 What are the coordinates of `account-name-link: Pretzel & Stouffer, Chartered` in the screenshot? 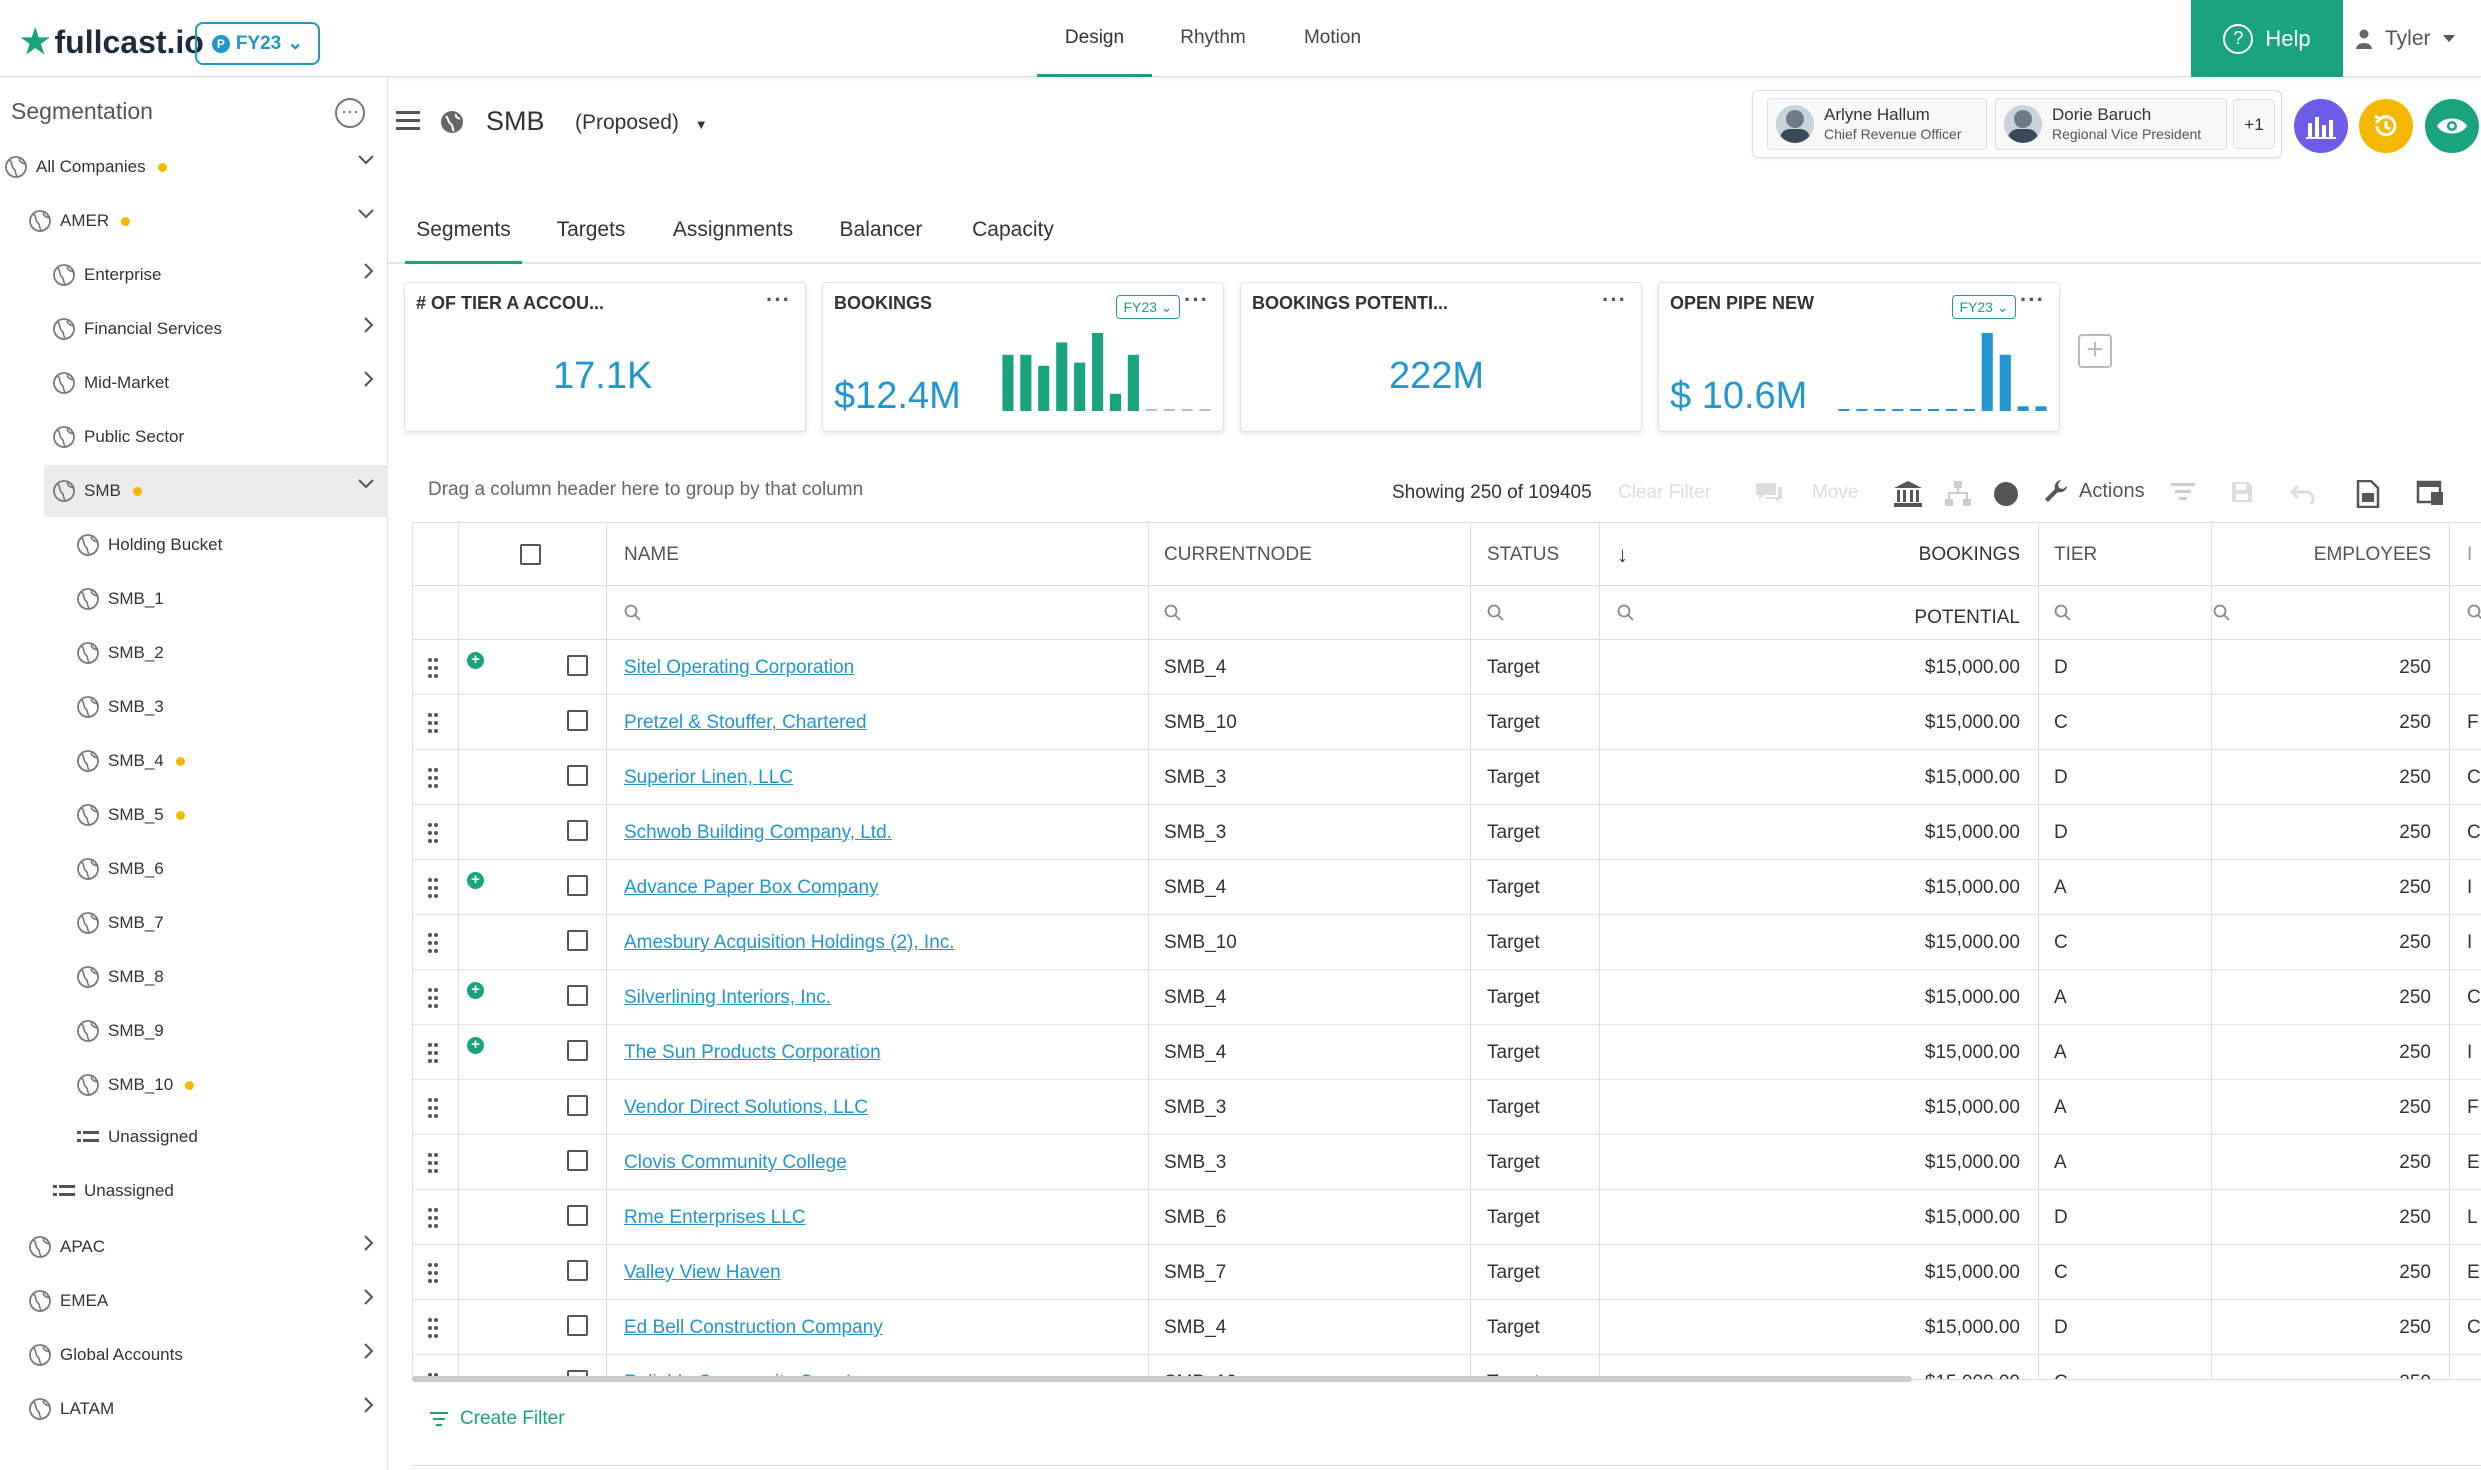 It's located at (745, 722).